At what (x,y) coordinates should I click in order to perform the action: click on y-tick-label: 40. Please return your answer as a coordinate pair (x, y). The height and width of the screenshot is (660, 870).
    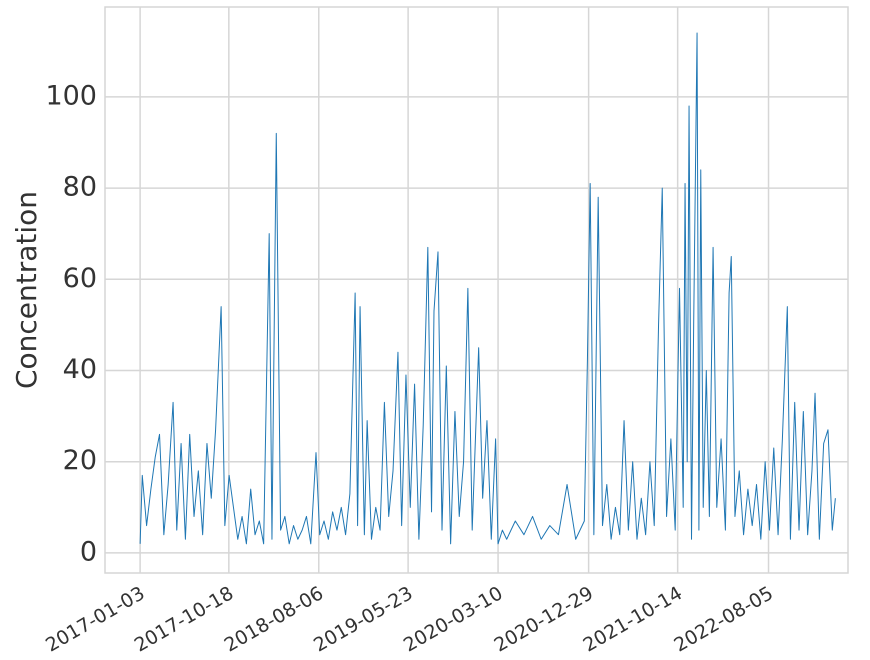
    Looking at the image, I should click on (80, 369).